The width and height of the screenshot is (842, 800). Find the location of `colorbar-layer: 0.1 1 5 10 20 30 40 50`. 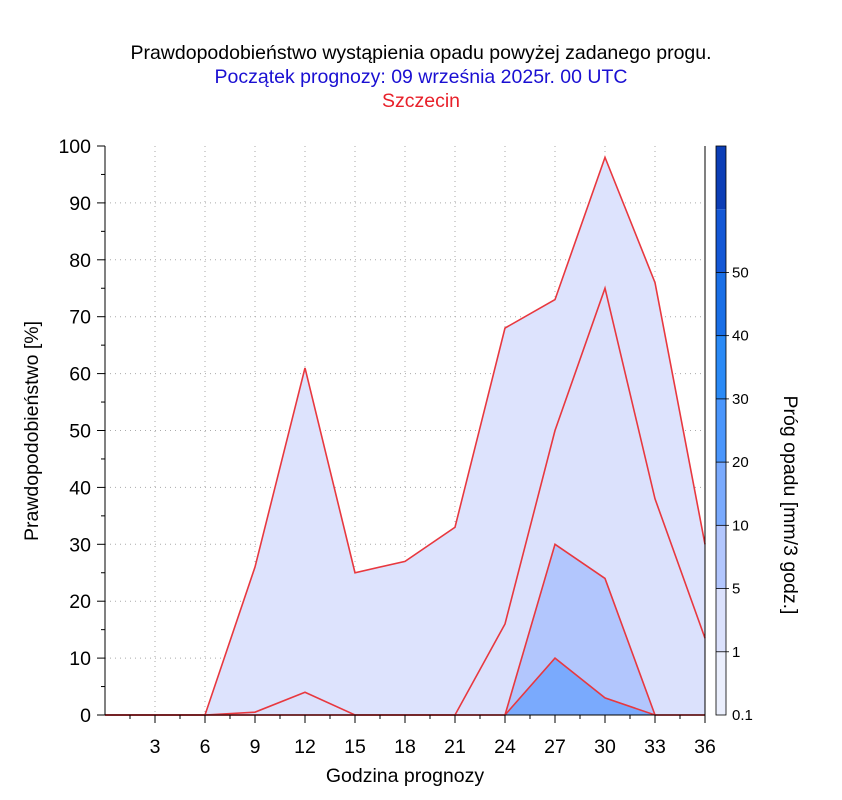

colorbar-layer: 0.1 1 5 10 20 30 40 50 is located at coordinates (734, 434).